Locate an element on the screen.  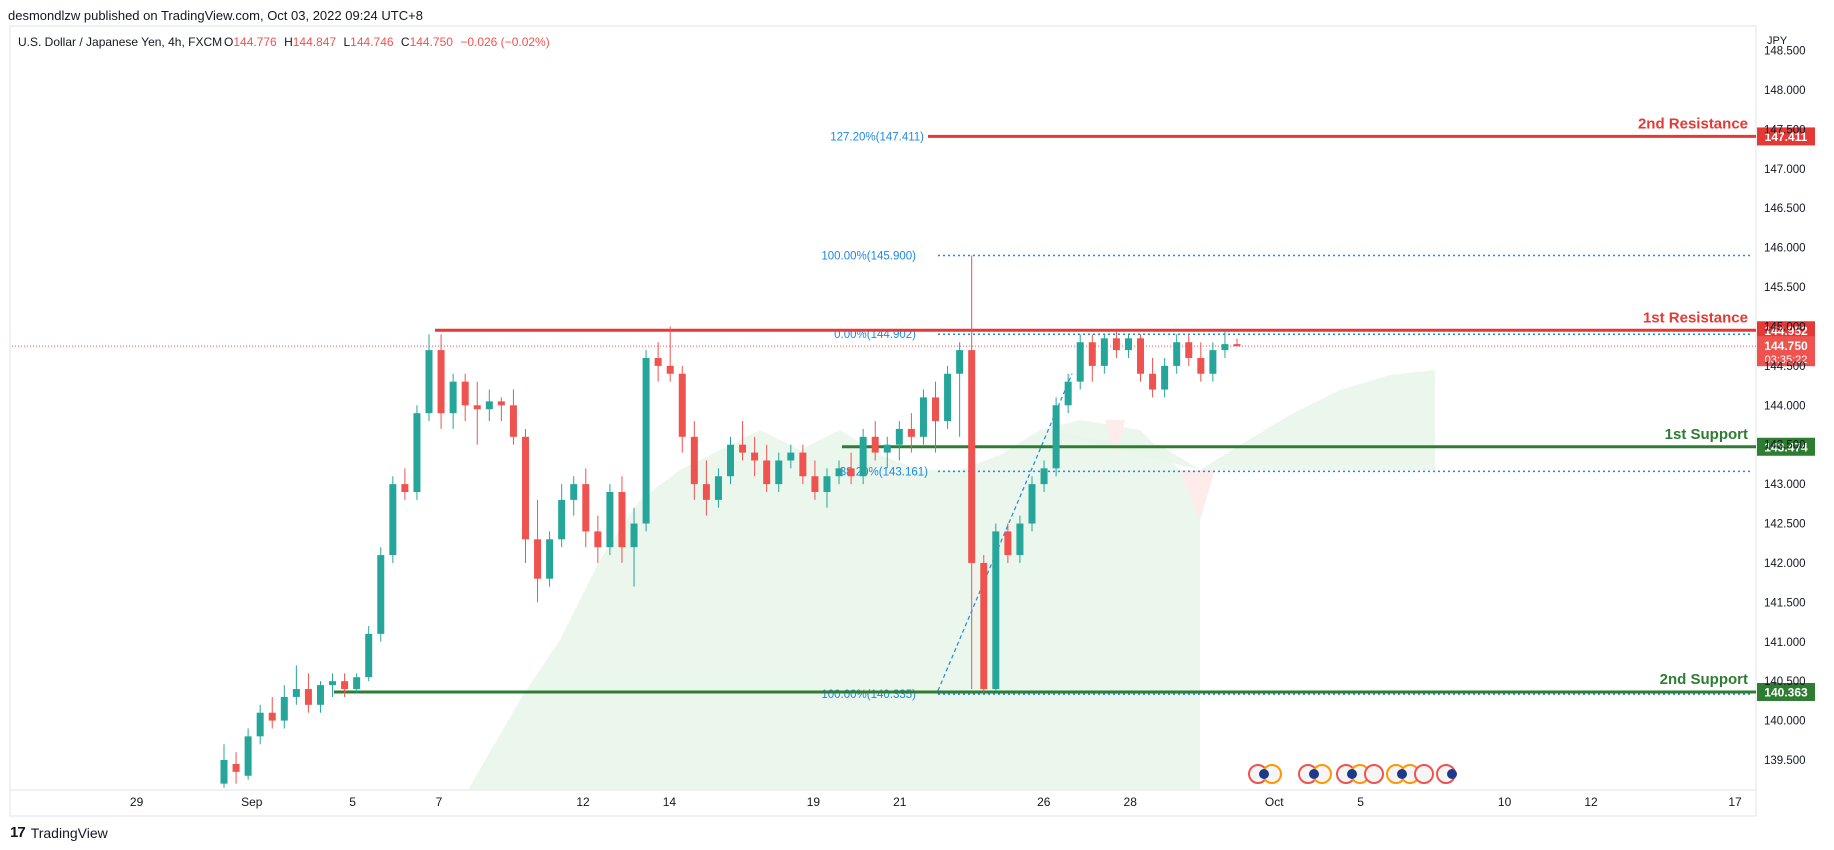
fib-level-label: 0.00%(144.902) is located at coordinates (875, 335).